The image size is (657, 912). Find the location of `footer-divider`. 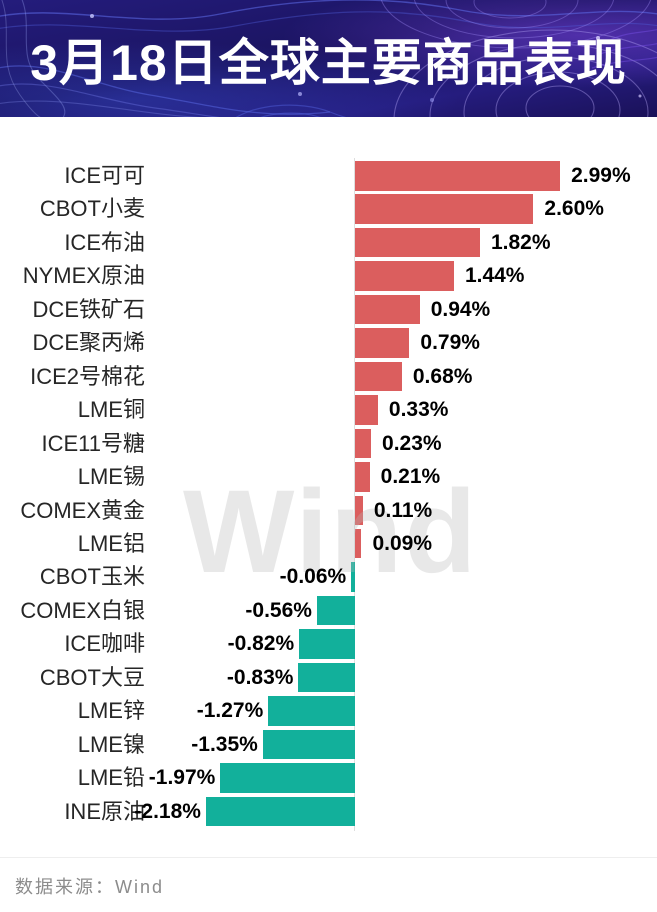

footer-divider is located at coordinates (328, 857).